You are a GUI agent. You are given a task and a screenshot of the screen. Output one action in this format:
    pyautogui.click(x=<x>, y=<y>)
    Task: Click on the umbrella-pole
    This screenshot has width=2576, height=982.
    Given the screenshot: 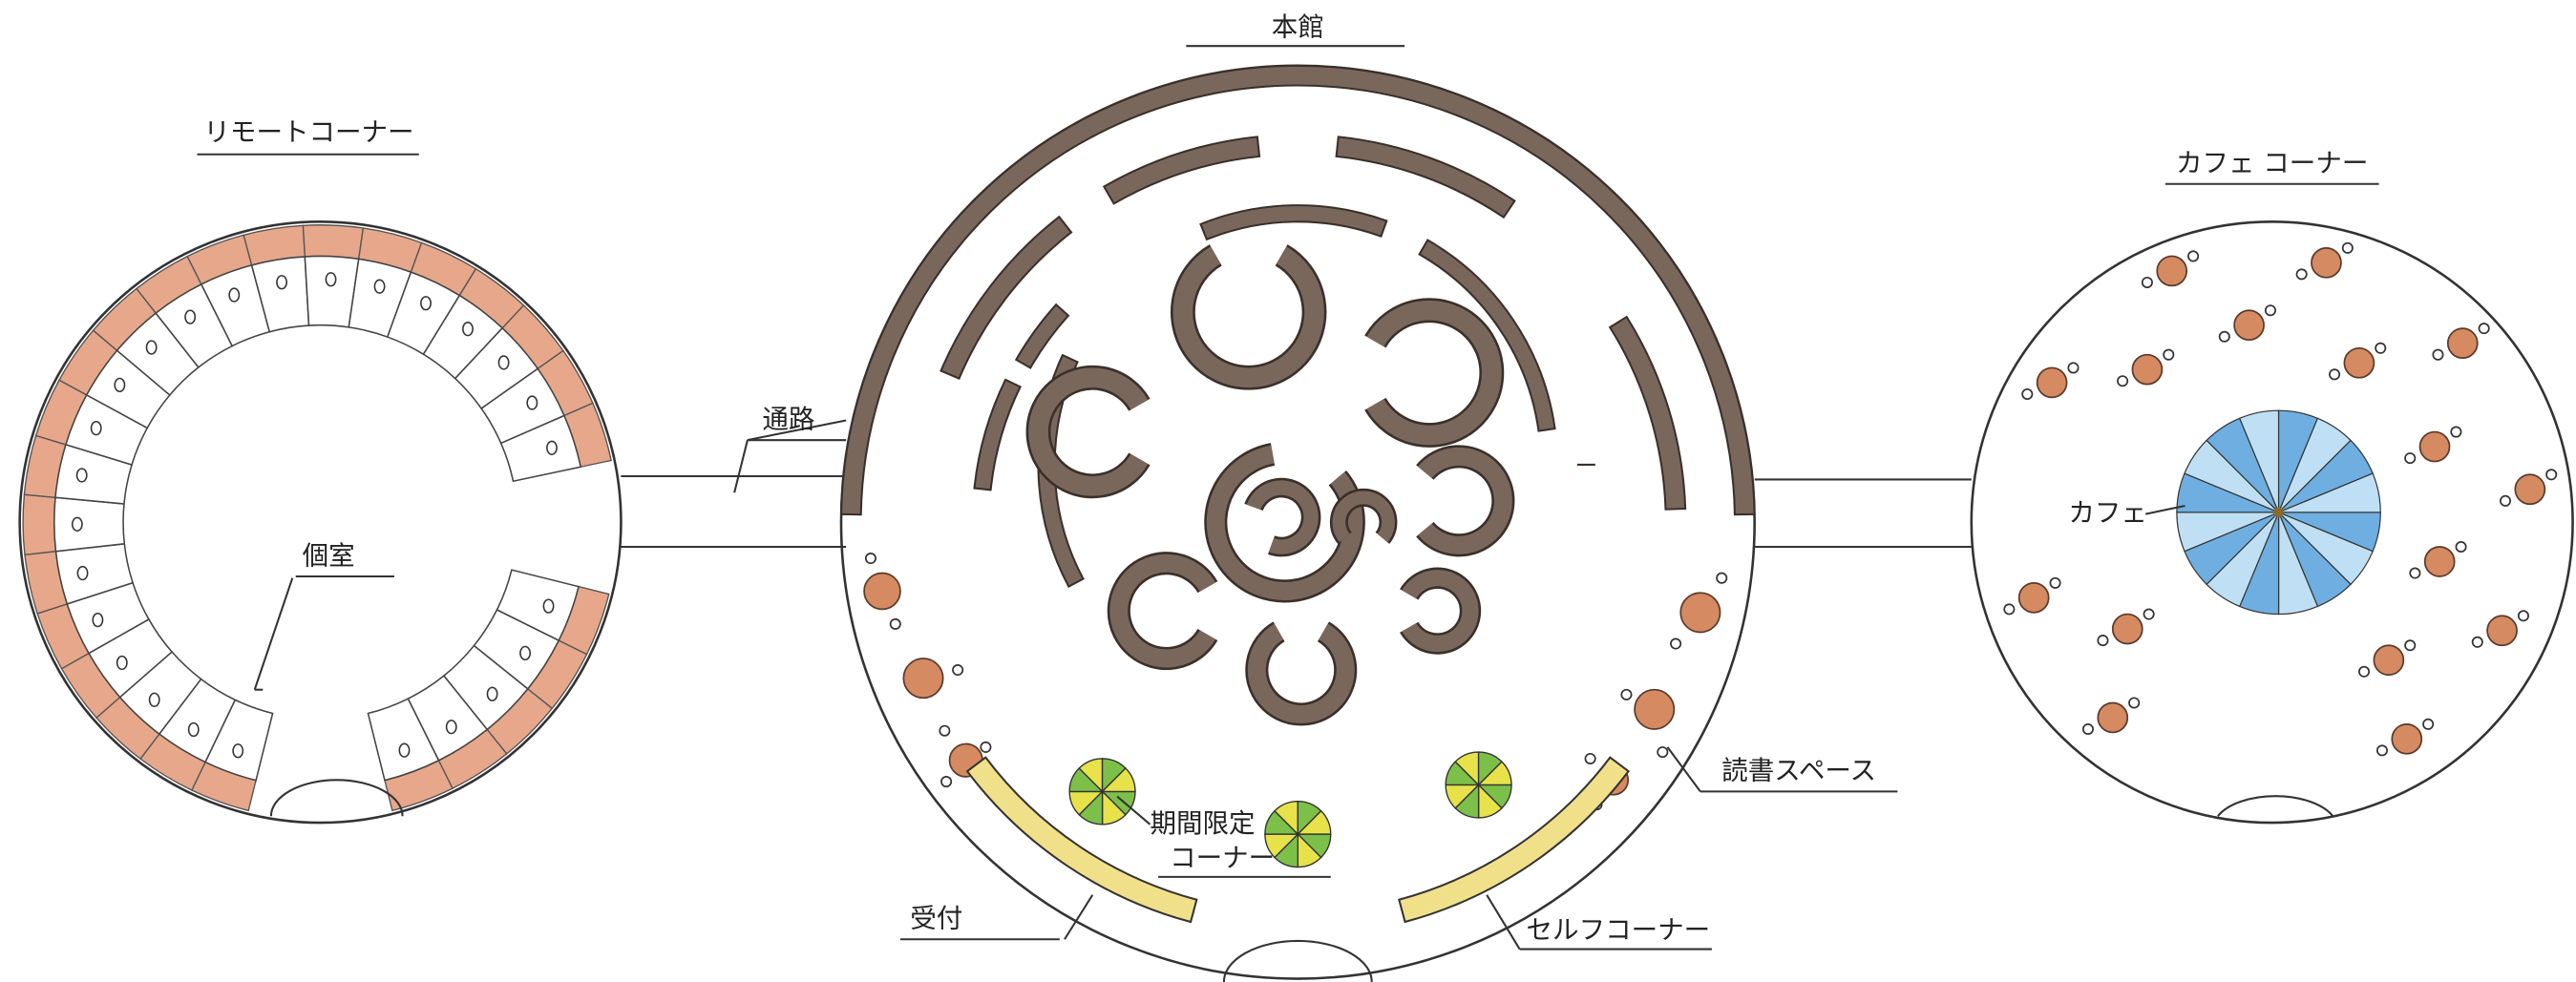 What is the action you would take?
    pyautogui.click(x=2278, y=512)
    